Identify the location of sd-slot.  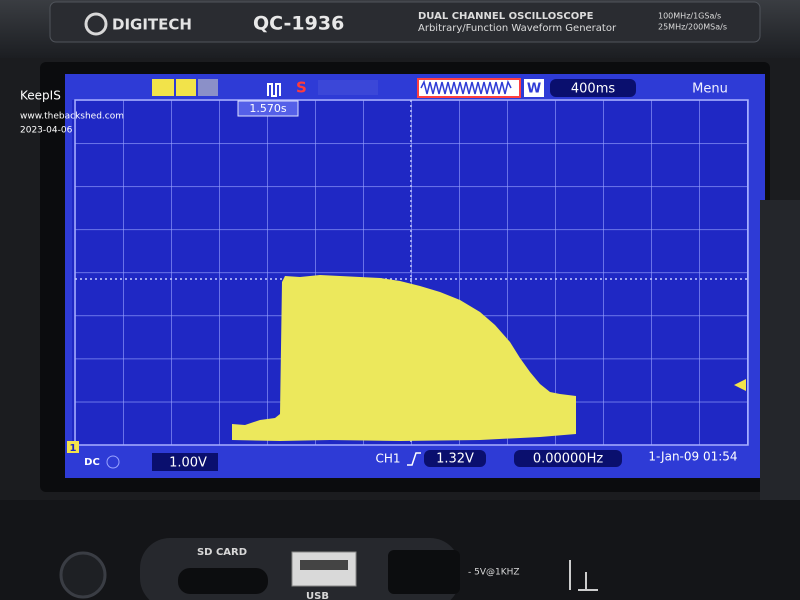
(223, 581).